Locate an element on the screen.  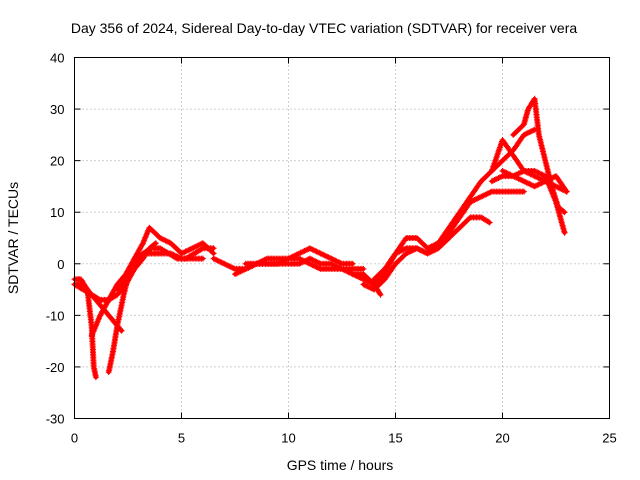
x-tick-label: 0 is located at coordinates (74, 438).